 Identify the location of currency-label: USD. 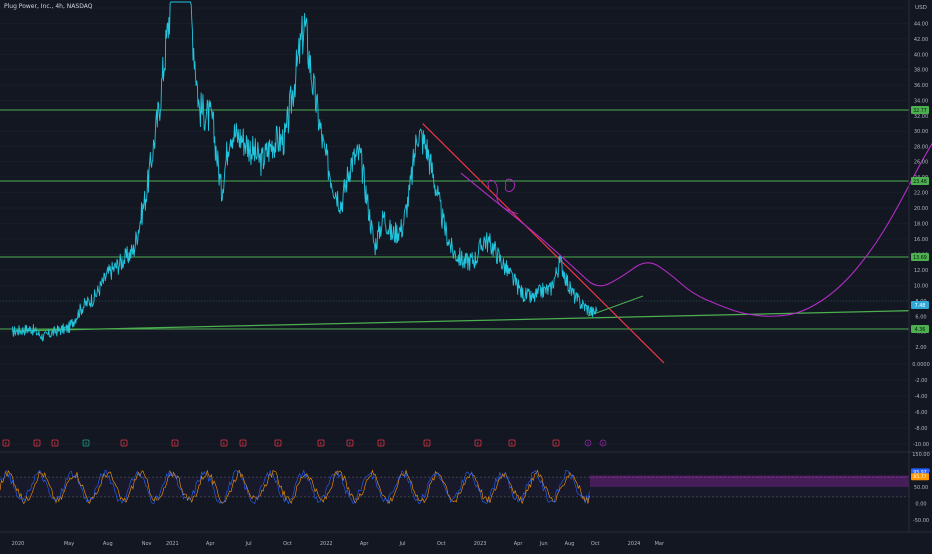
(921, 8).